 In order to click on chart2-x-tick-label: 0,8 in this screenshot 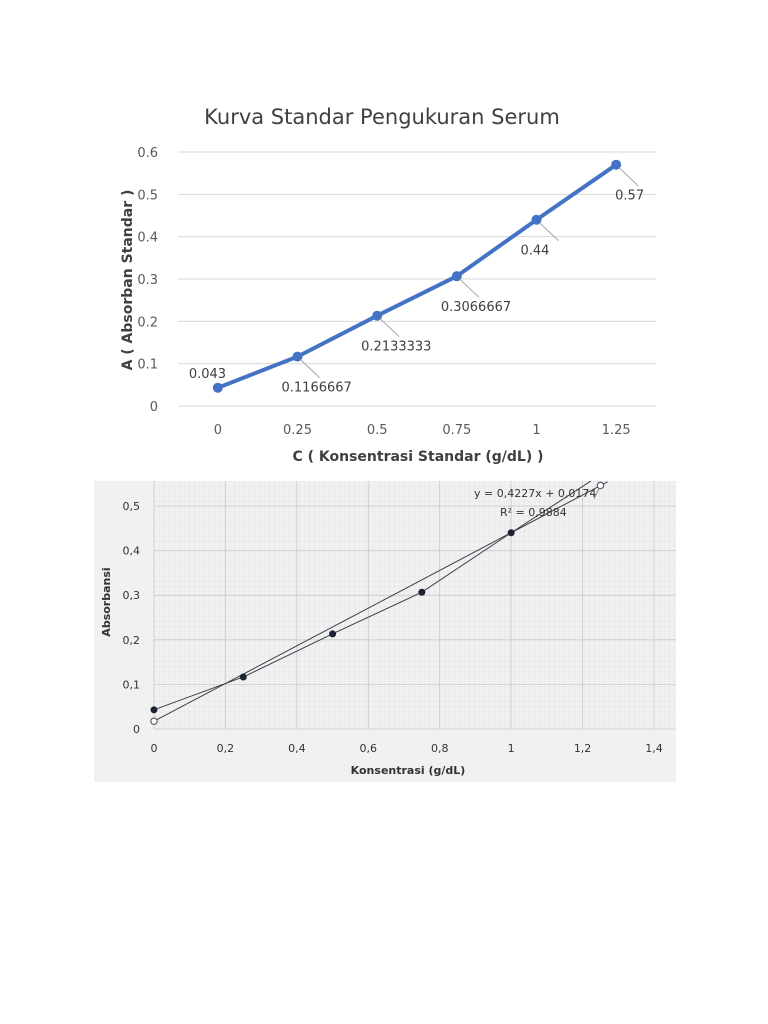, I will do `click(440, 748)`.